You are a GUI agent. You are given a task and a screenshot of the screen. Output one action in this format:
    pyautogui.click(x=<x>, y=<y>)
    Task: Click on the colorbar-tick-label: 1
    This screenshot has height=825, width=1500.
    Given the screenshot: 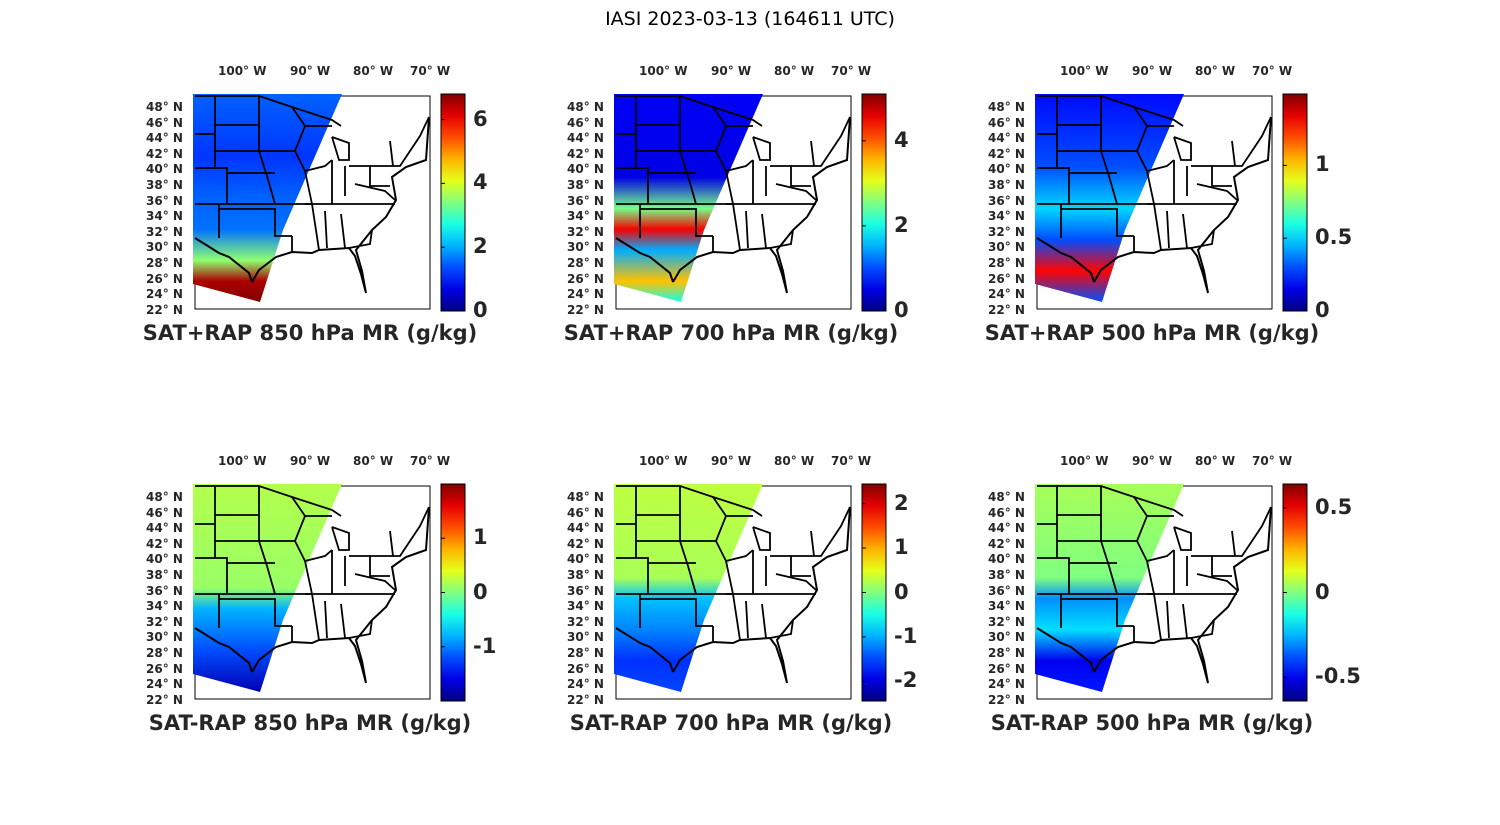 What is the action you would take?
    pyautogui.click(x=480, y=537)
    